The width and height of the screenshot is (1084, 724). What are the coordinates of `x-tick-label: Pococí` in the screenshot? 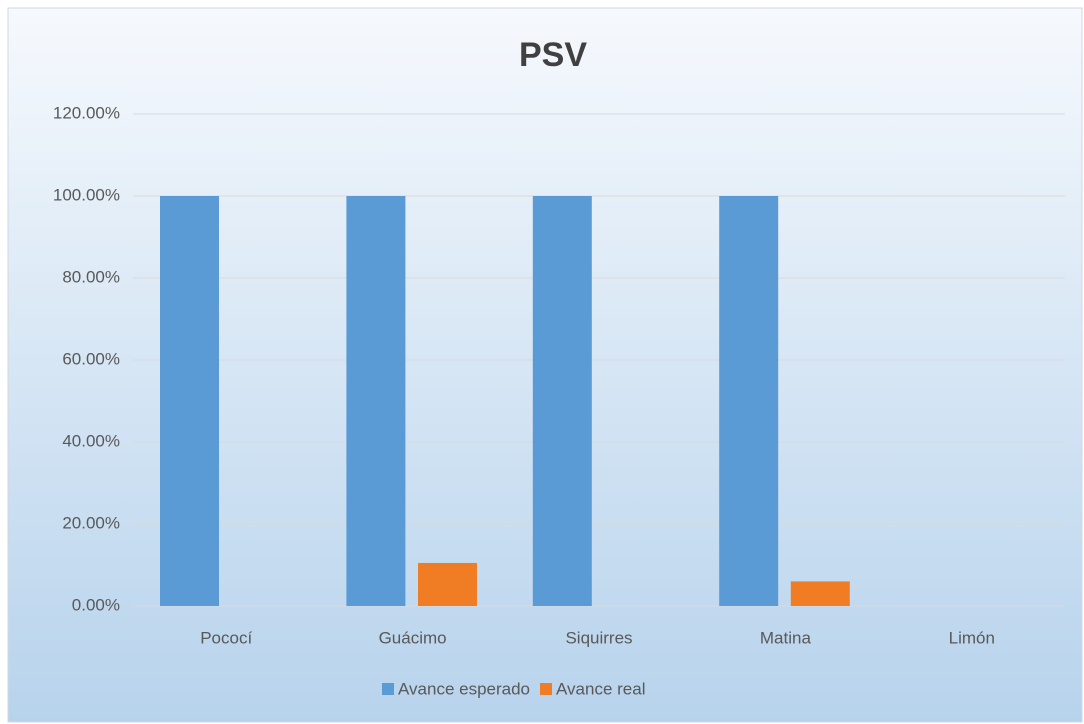 It's located at (226, 637).